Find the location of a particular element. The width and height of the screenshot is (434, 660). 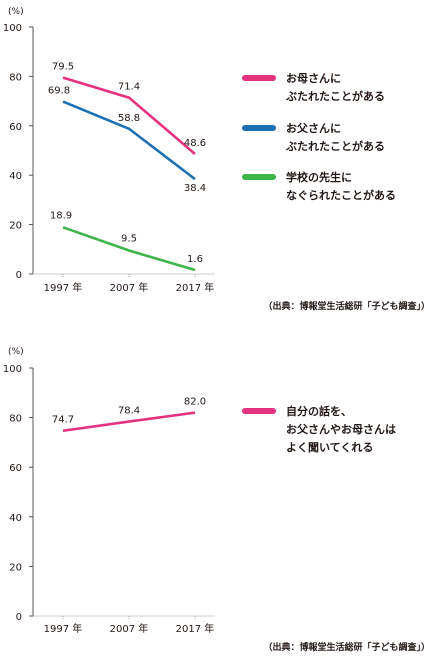

legend-label: よく聞いてくれる is located at coordinates (329, 447).